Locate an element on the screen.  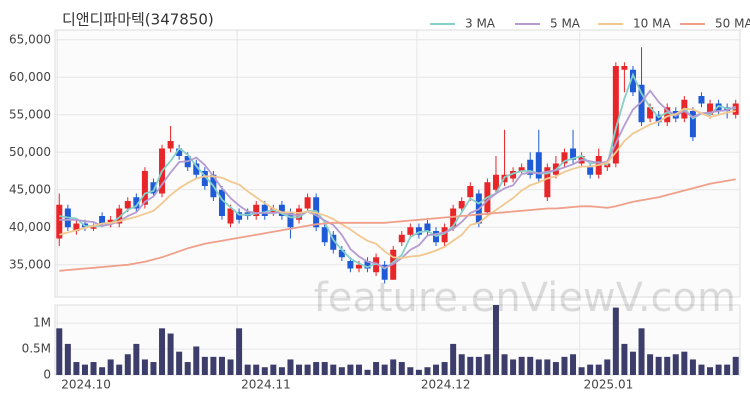
legend-label: 3 MA is located at coordinates (480, 24).